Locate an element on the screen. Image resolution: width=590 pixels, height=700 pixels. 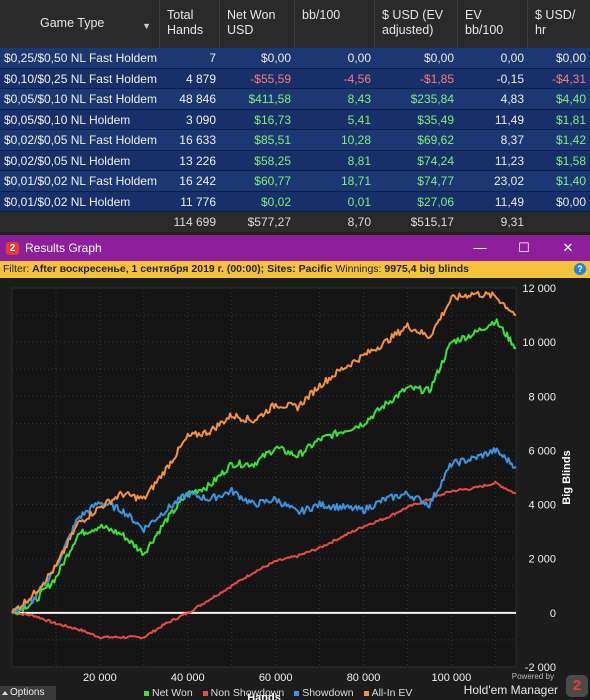
column-header-label: EV is located at coordinates (473, 15).